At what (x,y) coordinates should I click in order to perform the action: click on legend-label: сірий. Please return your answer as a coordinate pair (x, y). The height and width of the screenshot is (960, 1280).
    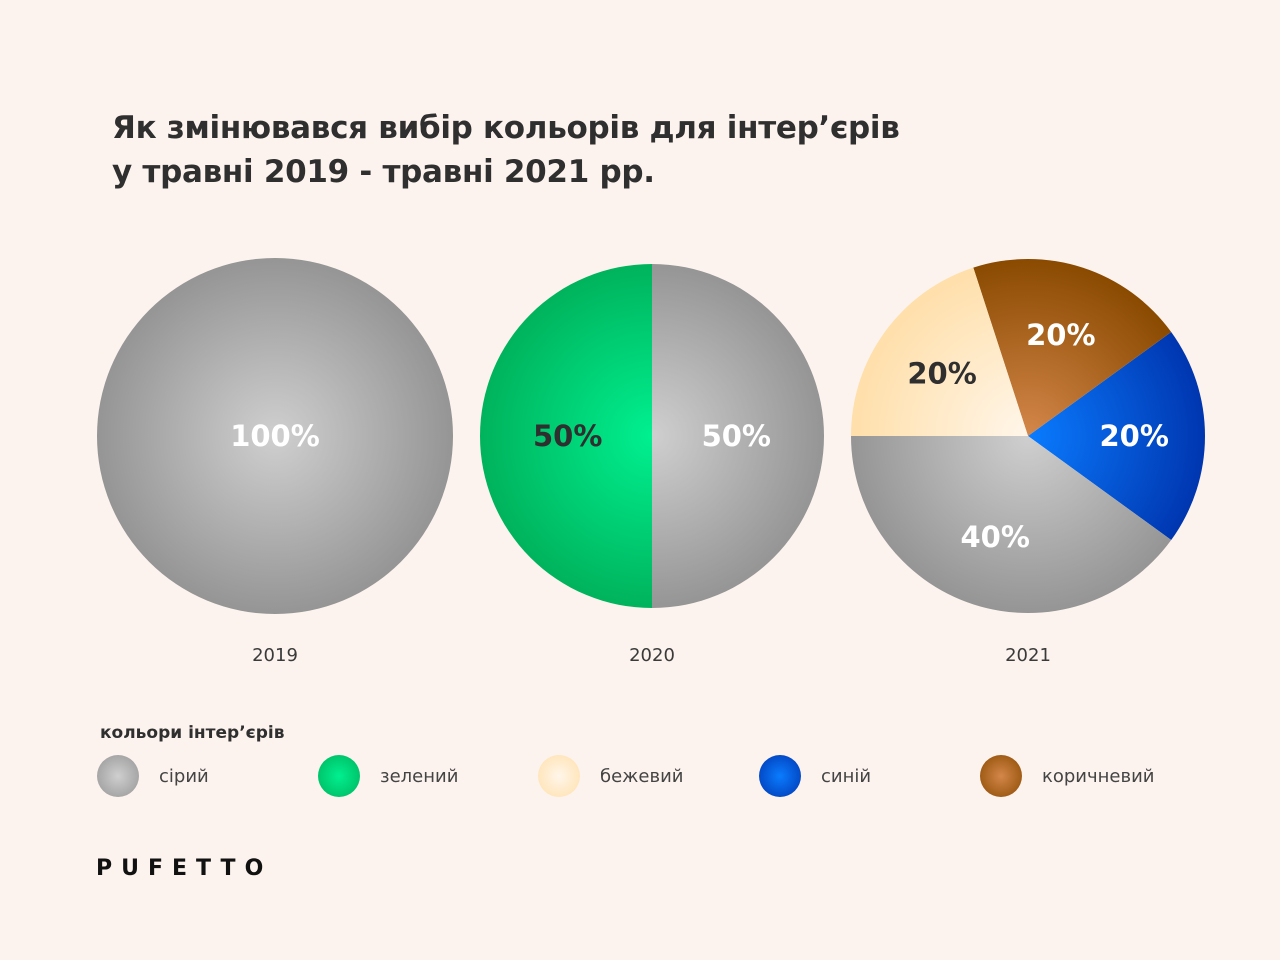
    Looking at the image, I should click on (184, 776).